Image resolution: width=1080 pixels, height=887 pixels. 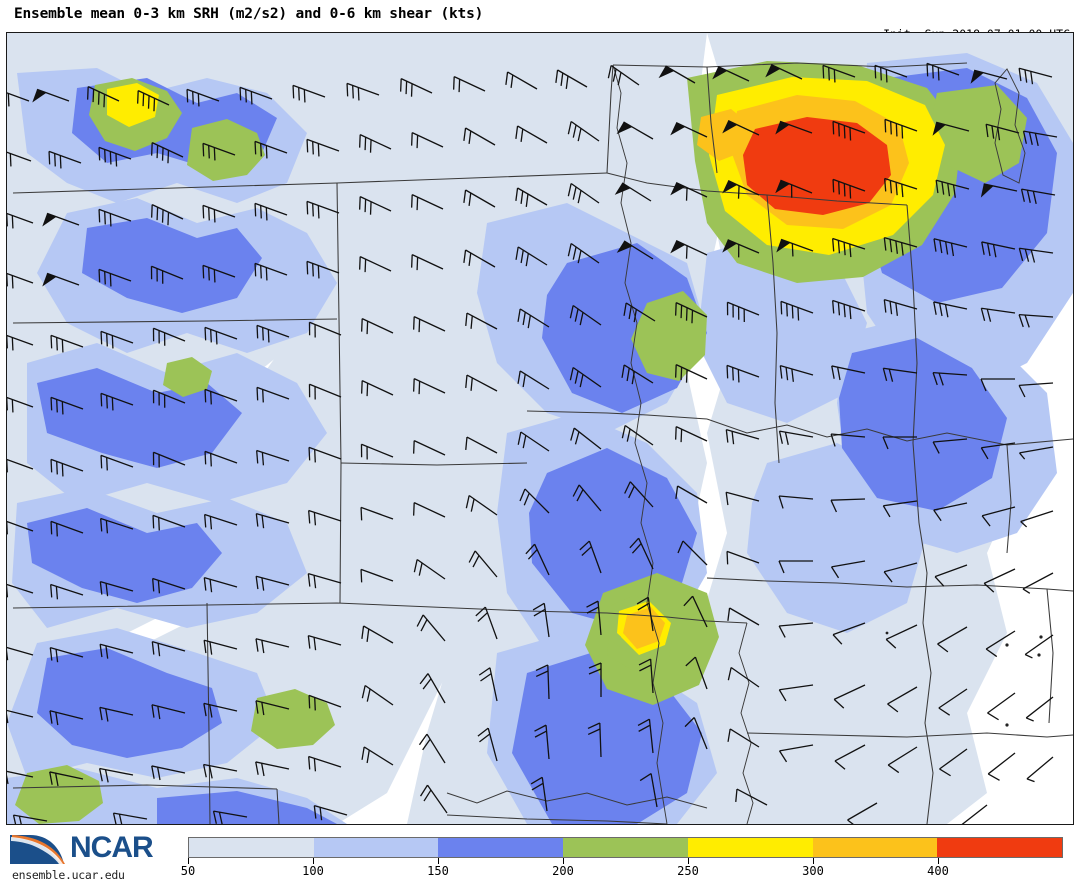 What do you see at coordinates (438, 871) in the screenshot?
I see `colorbar-ticklabel-150: 150` at bounding box center [438, 871].